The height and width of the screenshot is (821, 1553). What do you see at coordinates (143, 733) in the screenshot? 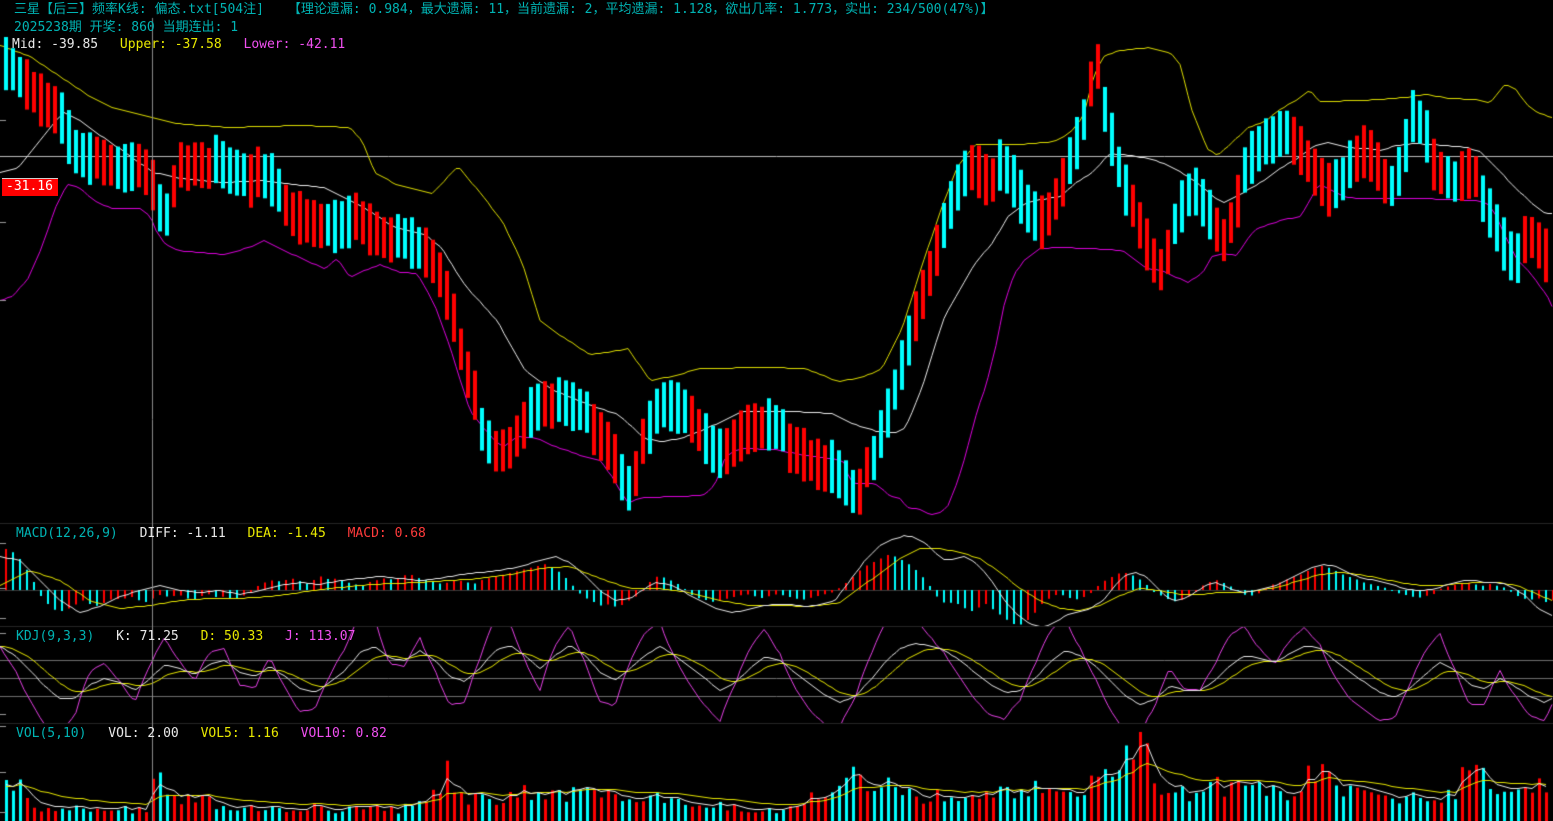
I see `vol-value-label: VOL: 2.00` at bounding box center [143, 733].